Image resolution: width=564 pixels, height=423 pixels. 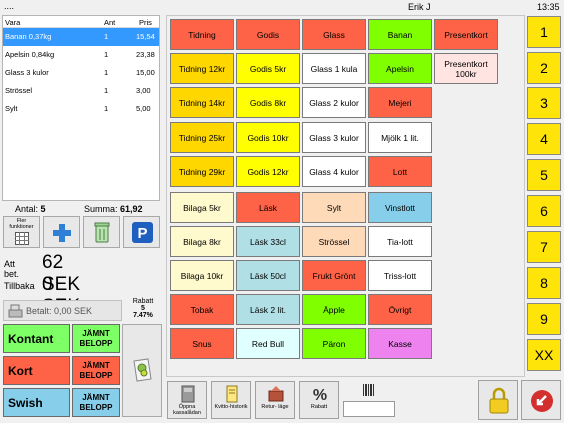 What do you see at coordinates (13, 22) in the screenshot?
I see `col-header-item: Vara` at bounding box center [13, 22].